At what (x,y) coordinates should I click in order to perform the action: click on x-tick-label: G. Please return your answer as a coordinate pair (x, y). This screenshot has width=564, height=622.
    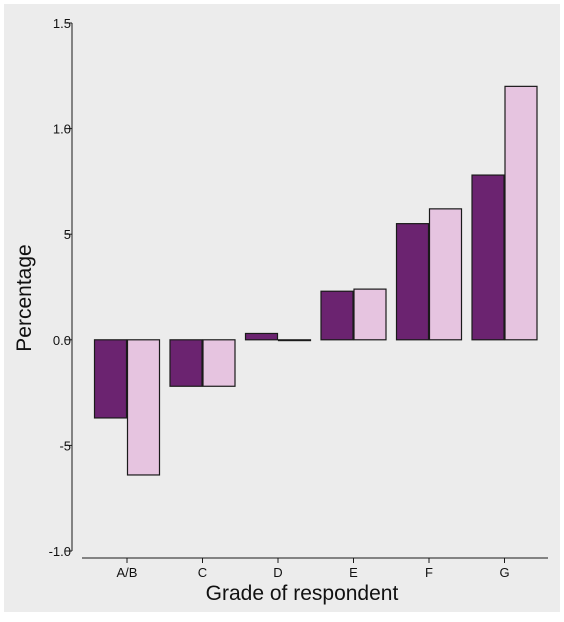
    Looking at the image, I should click on (504, 572).